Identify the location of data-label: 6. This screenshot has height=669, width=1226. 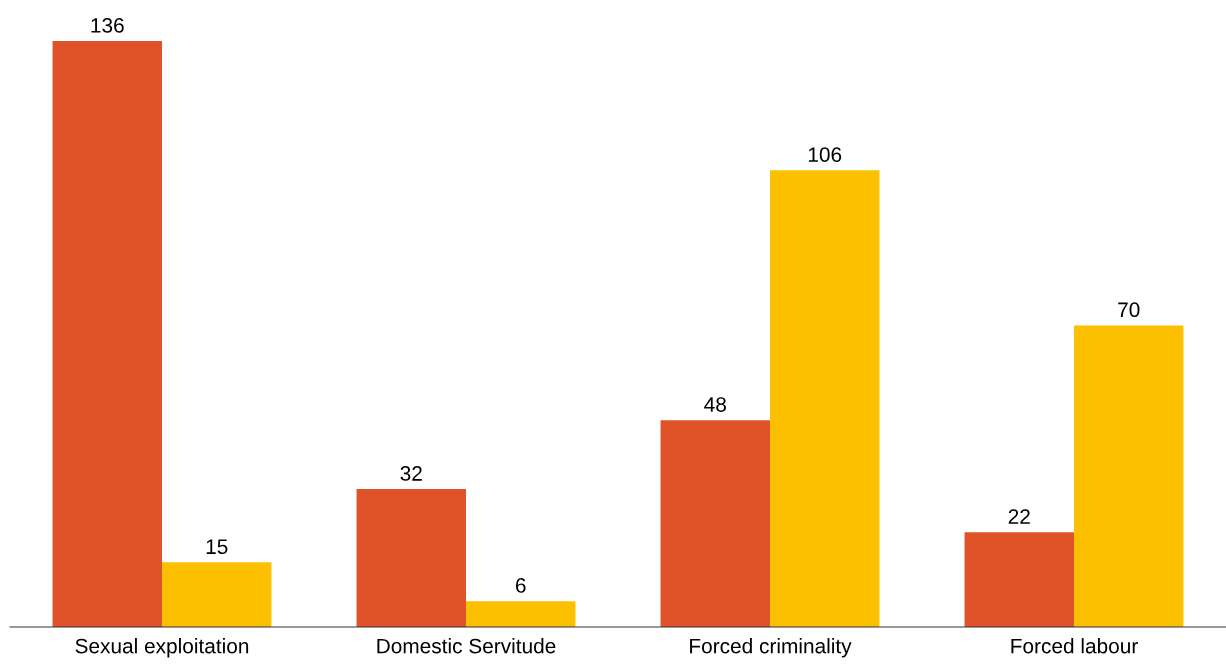
(520, 585).